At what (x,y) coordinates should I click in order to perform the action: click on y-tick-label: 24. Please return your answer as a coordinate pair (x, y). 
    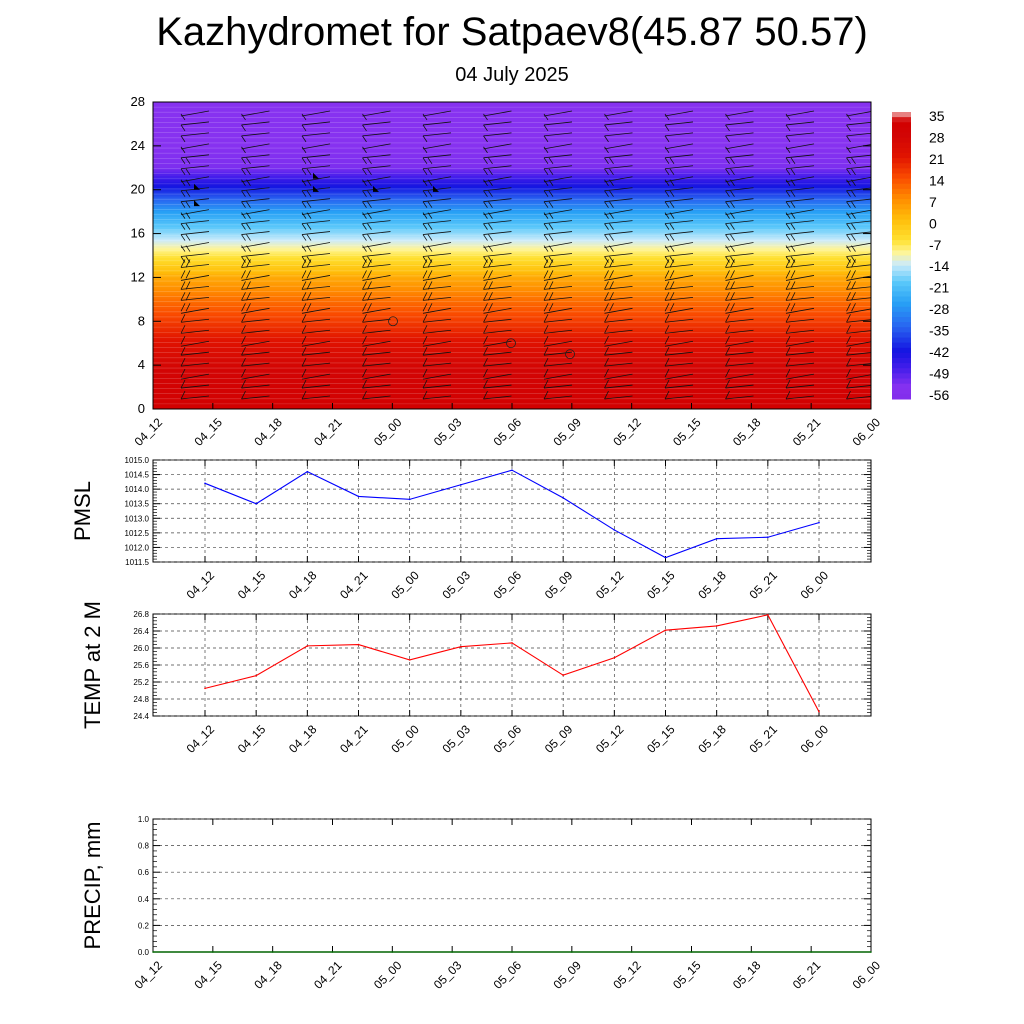
    Looking at the image, I should click on (138, 145).